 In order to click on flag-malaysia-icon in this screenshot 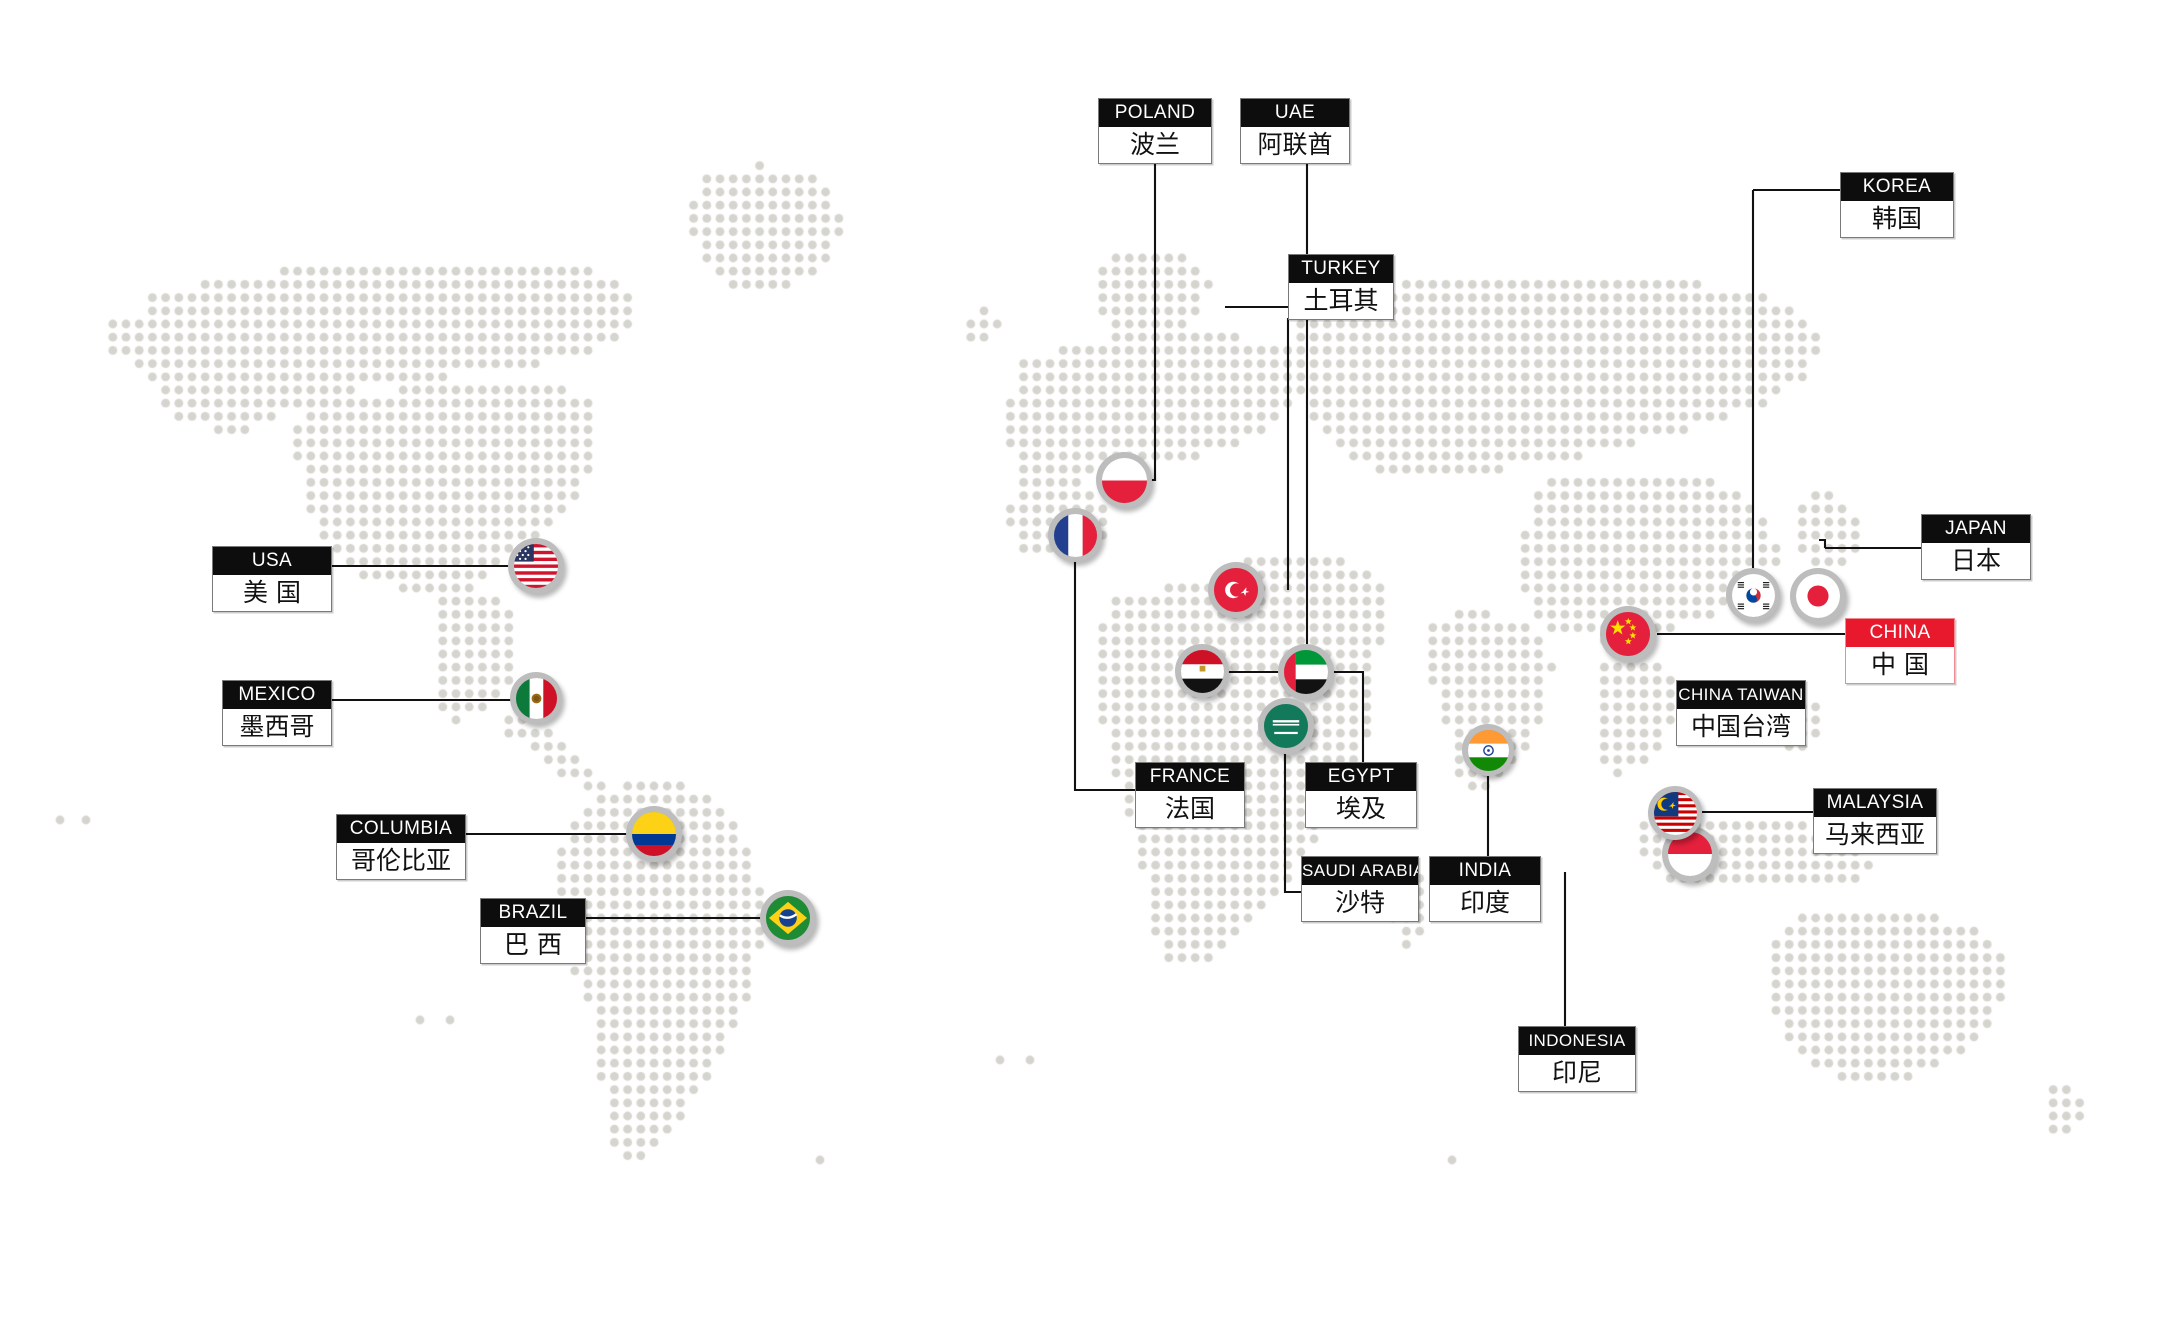, I will do `click(1675, 813)`.